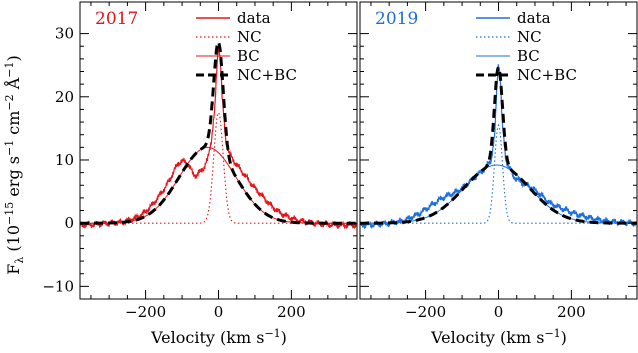 The image size is (638, 353). I want to click on y-tick-label: 0, so click(69, 223).